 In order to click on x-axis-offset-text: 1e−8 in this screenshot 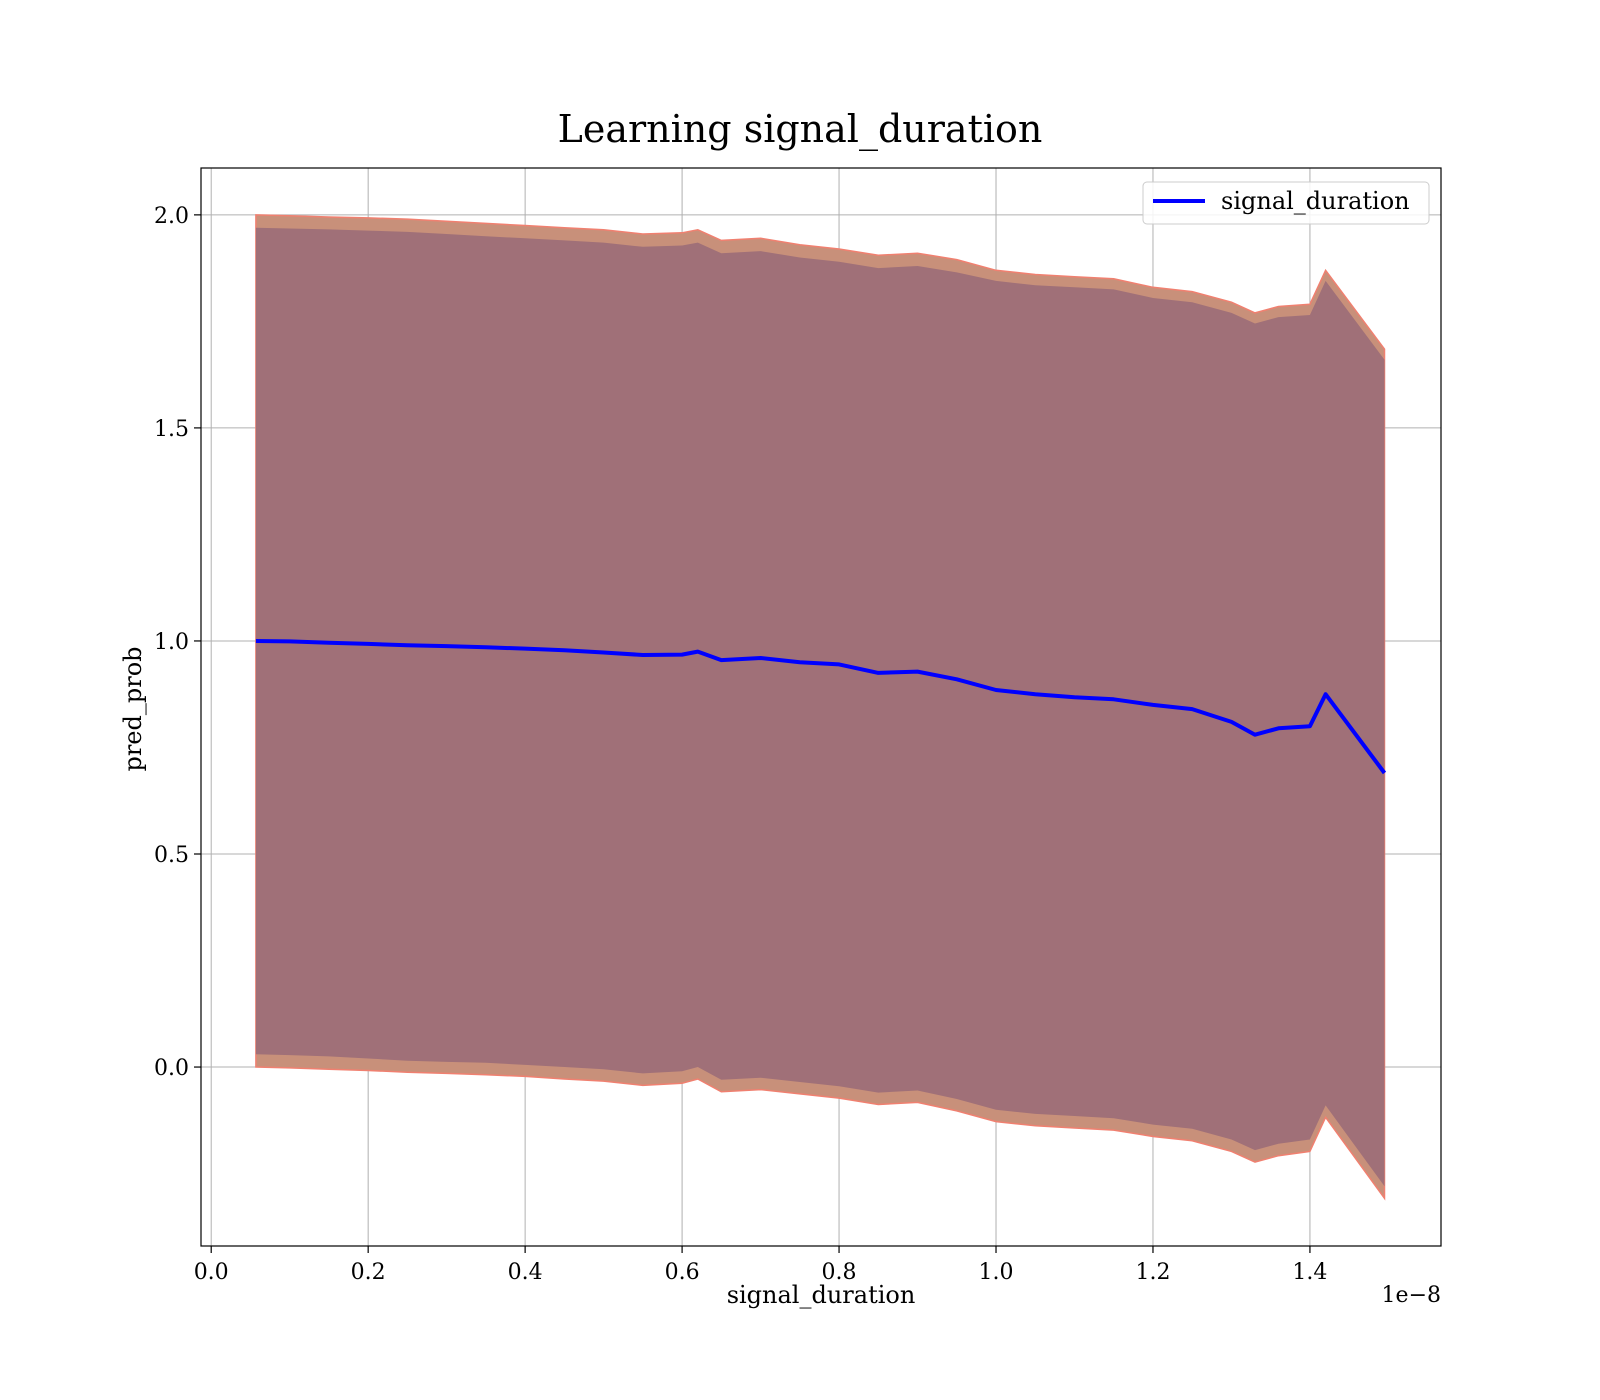, I will do `click(1411, 1295)`.